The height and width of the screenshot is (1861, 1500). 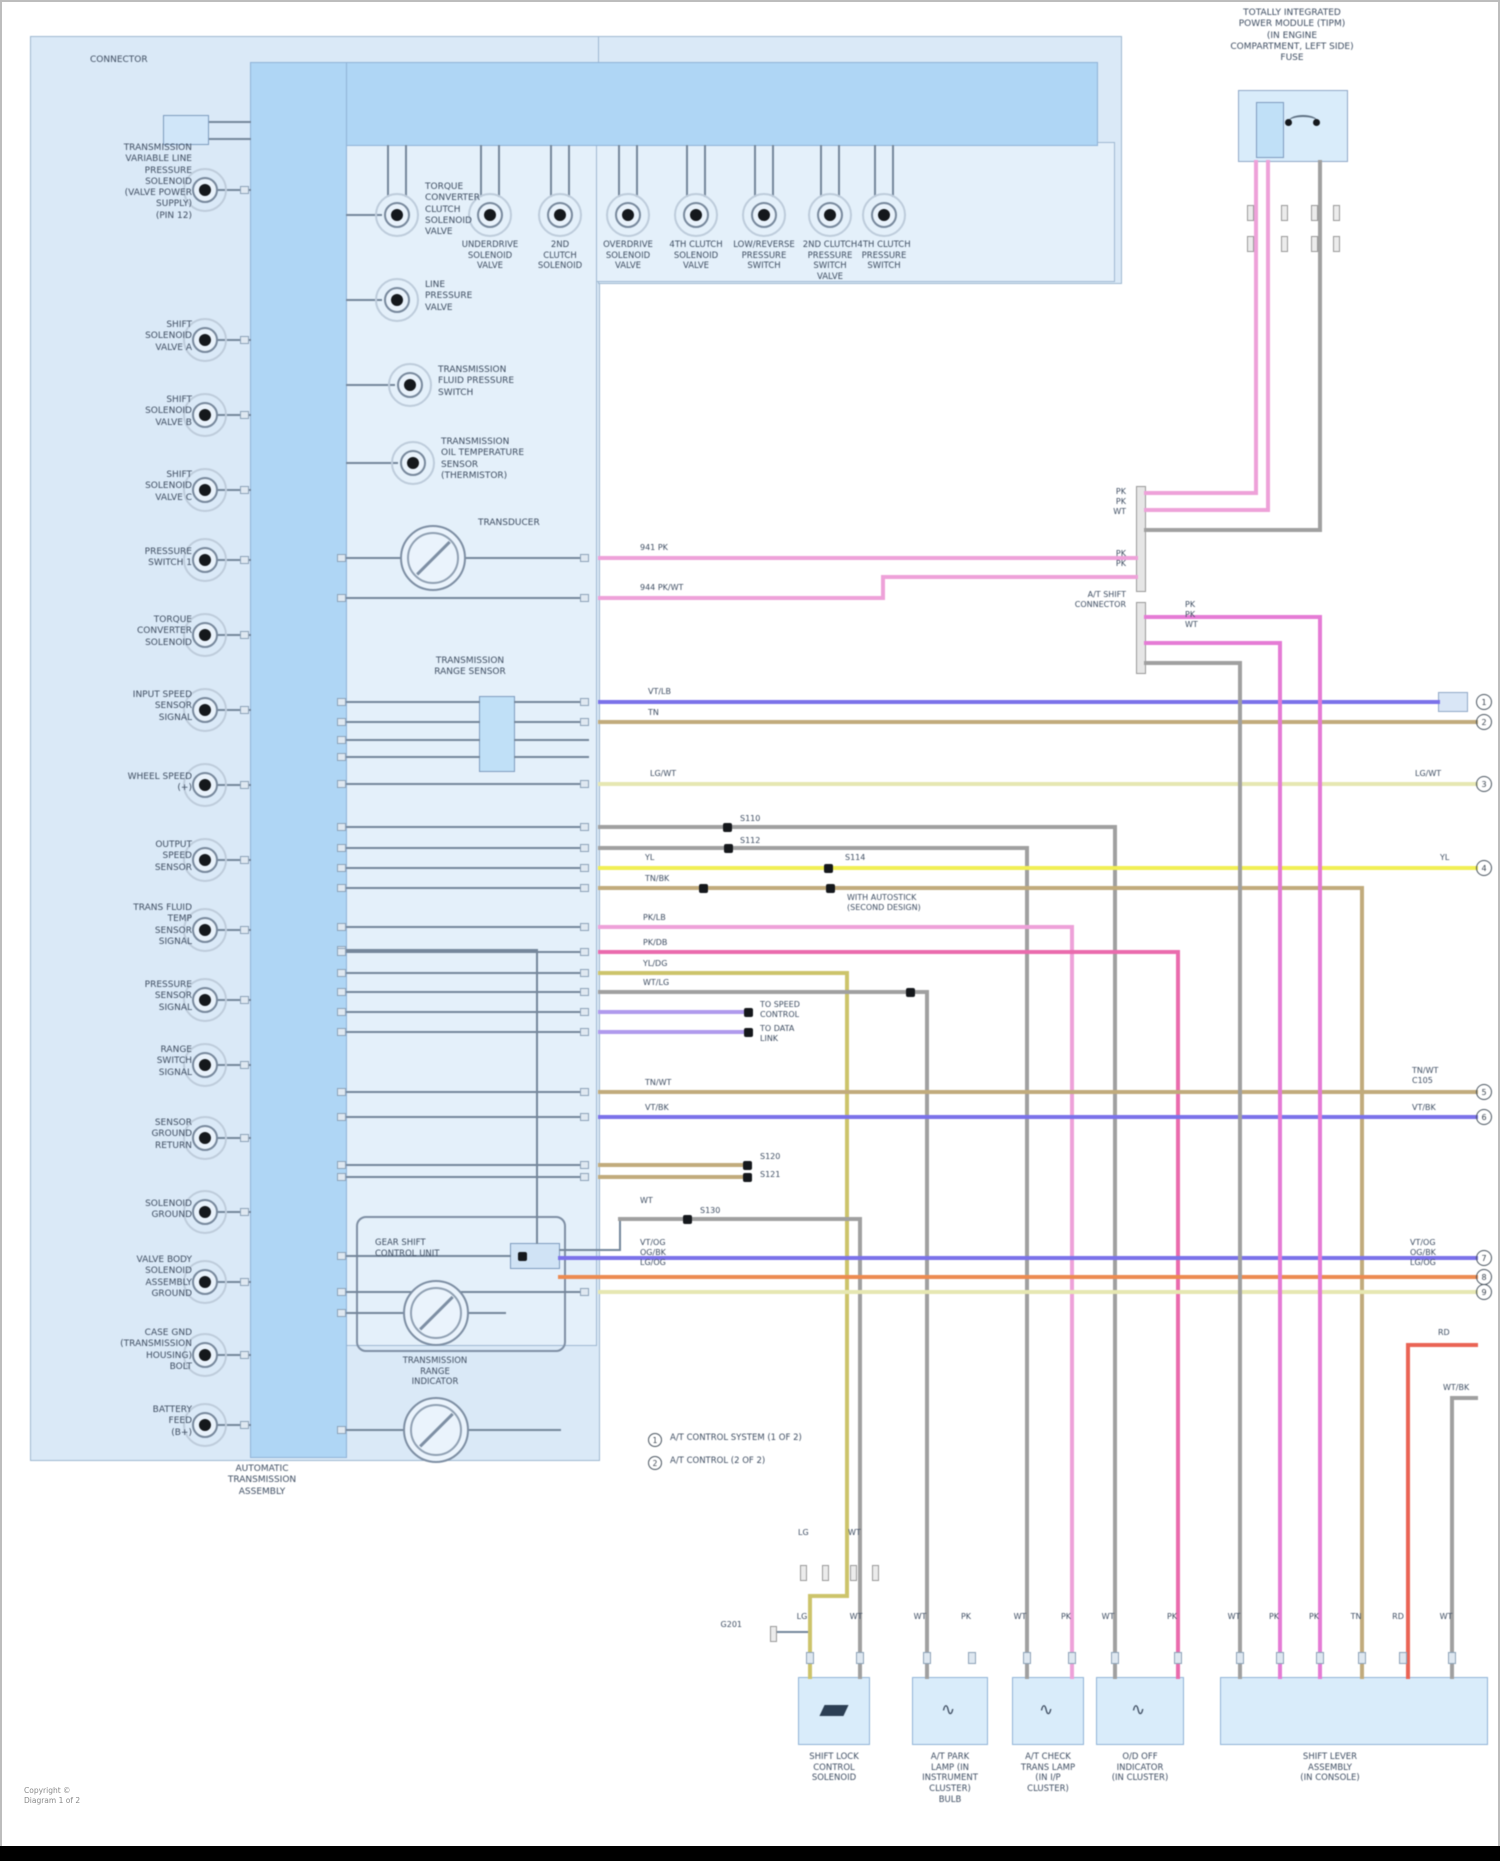 What do you see at coordinates (769, 1038) in the screenshot?
I see `diagram-label-line: LINK` at bounding box center [769, 1038].